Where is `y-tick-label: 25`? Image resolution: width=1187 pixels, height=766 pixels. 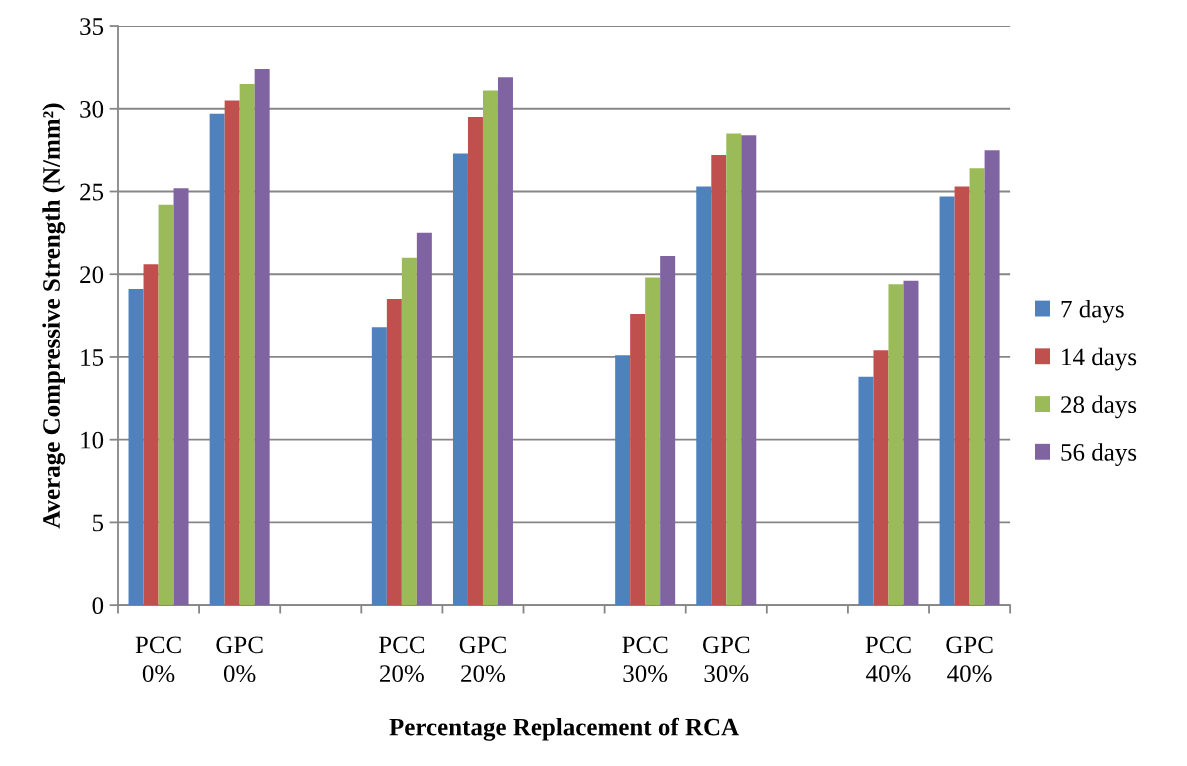 y-tick-label: 25 is located at coordinates (92, 192).